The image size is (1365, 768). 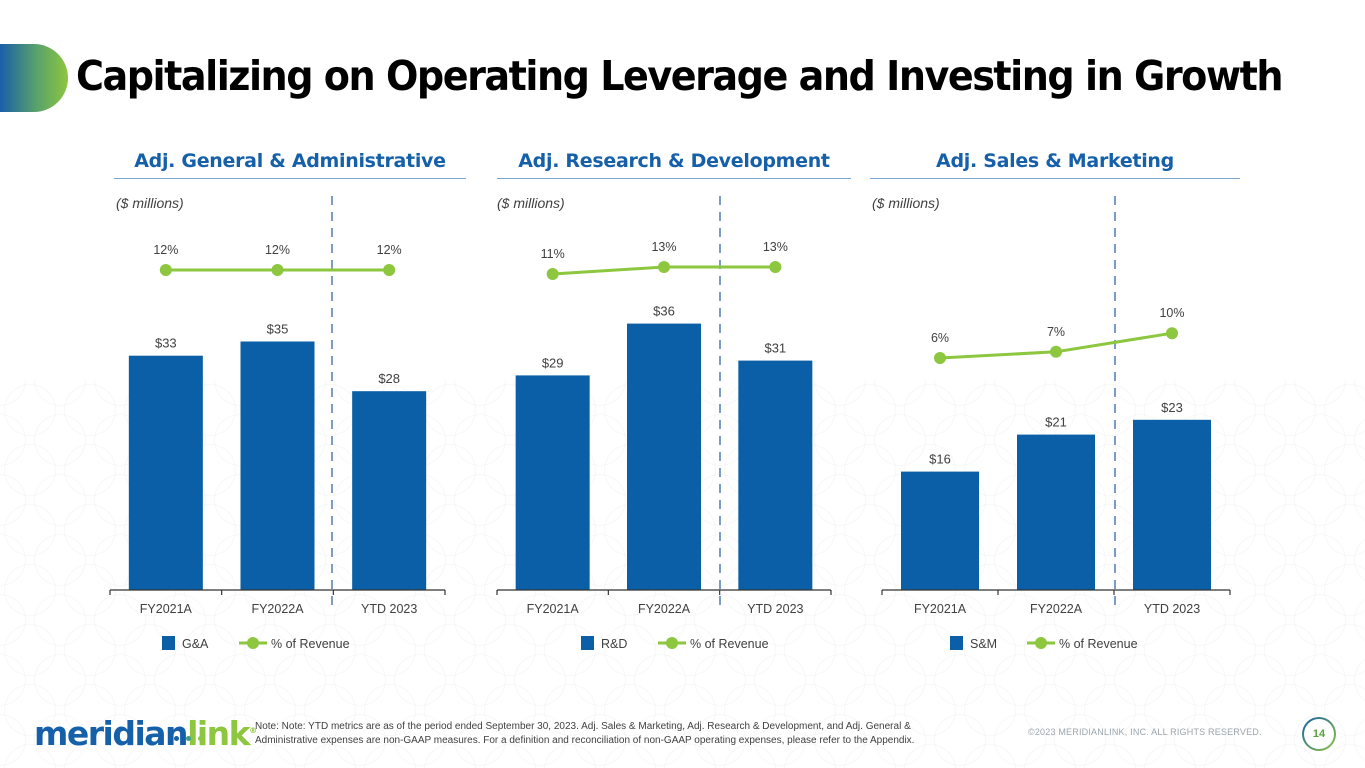 What do you see at coordinates (1056, 422) in the screenshot?
I see `bar-value-label: $21` at bounding box center [1056, 422].